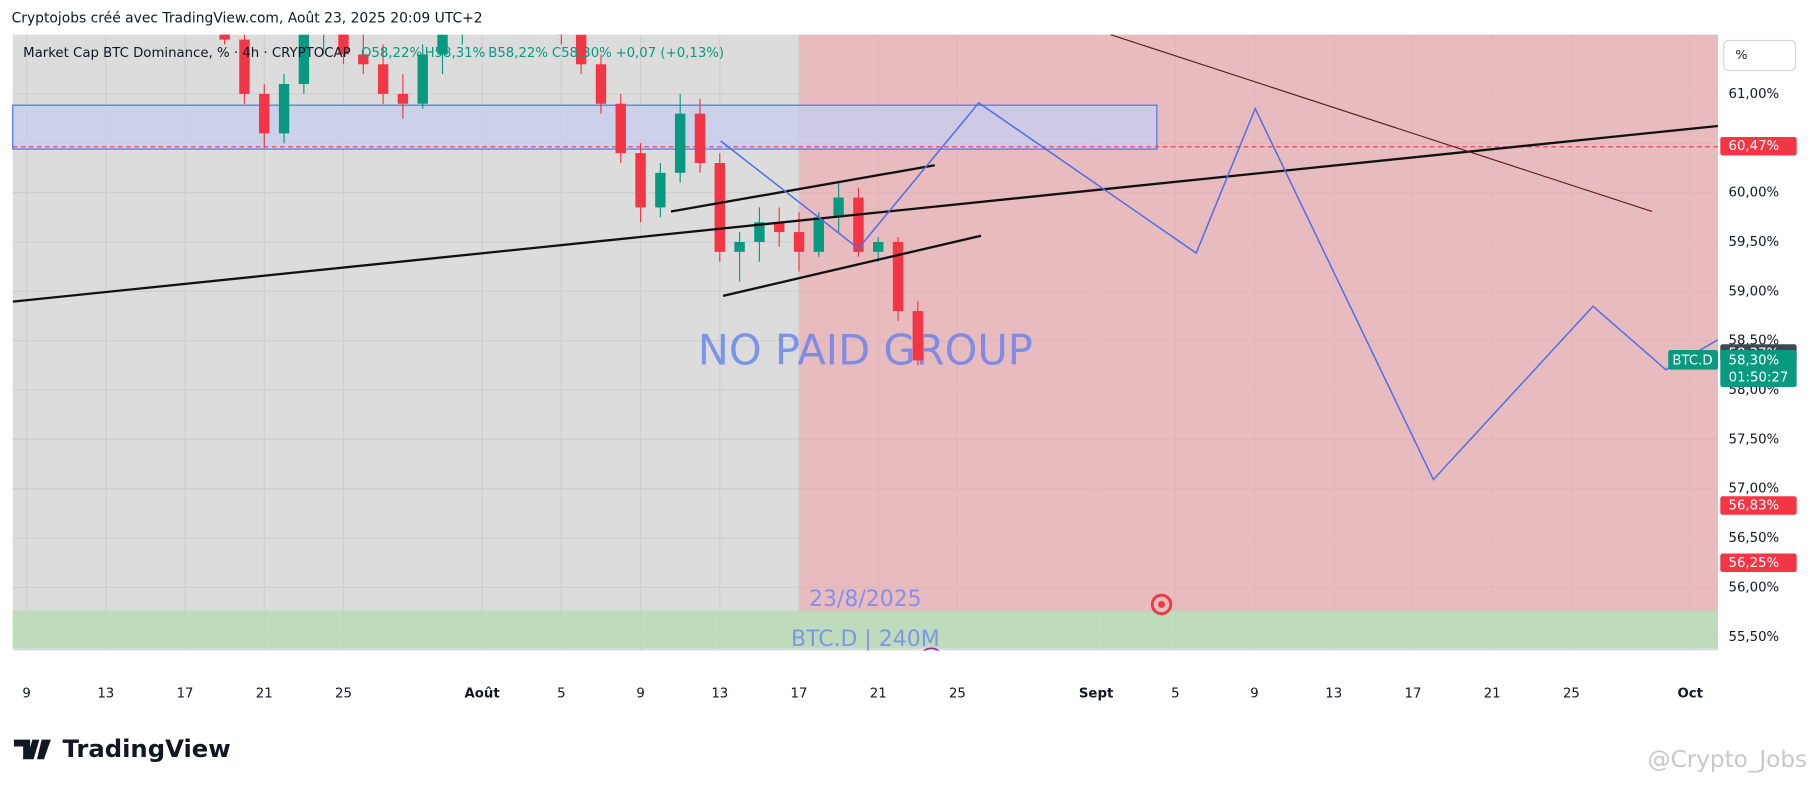 This screenshot has width=1814, height=787. What do you see at coordinates (455, 53) in the screenshot?
I see `legend-value: H58,31%` at bounding box center [455, 53].